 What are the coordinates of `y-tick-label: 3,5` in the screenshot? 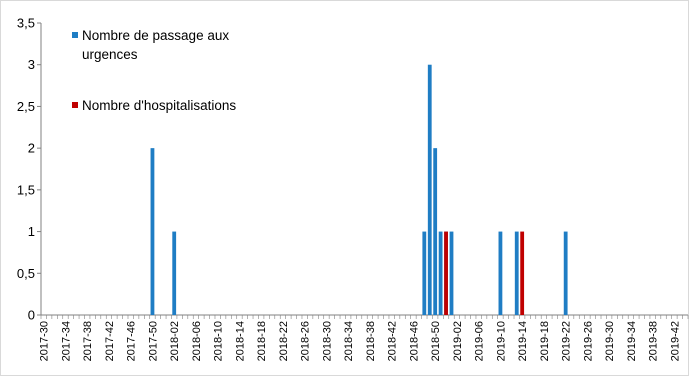 It's located at (26, 23).